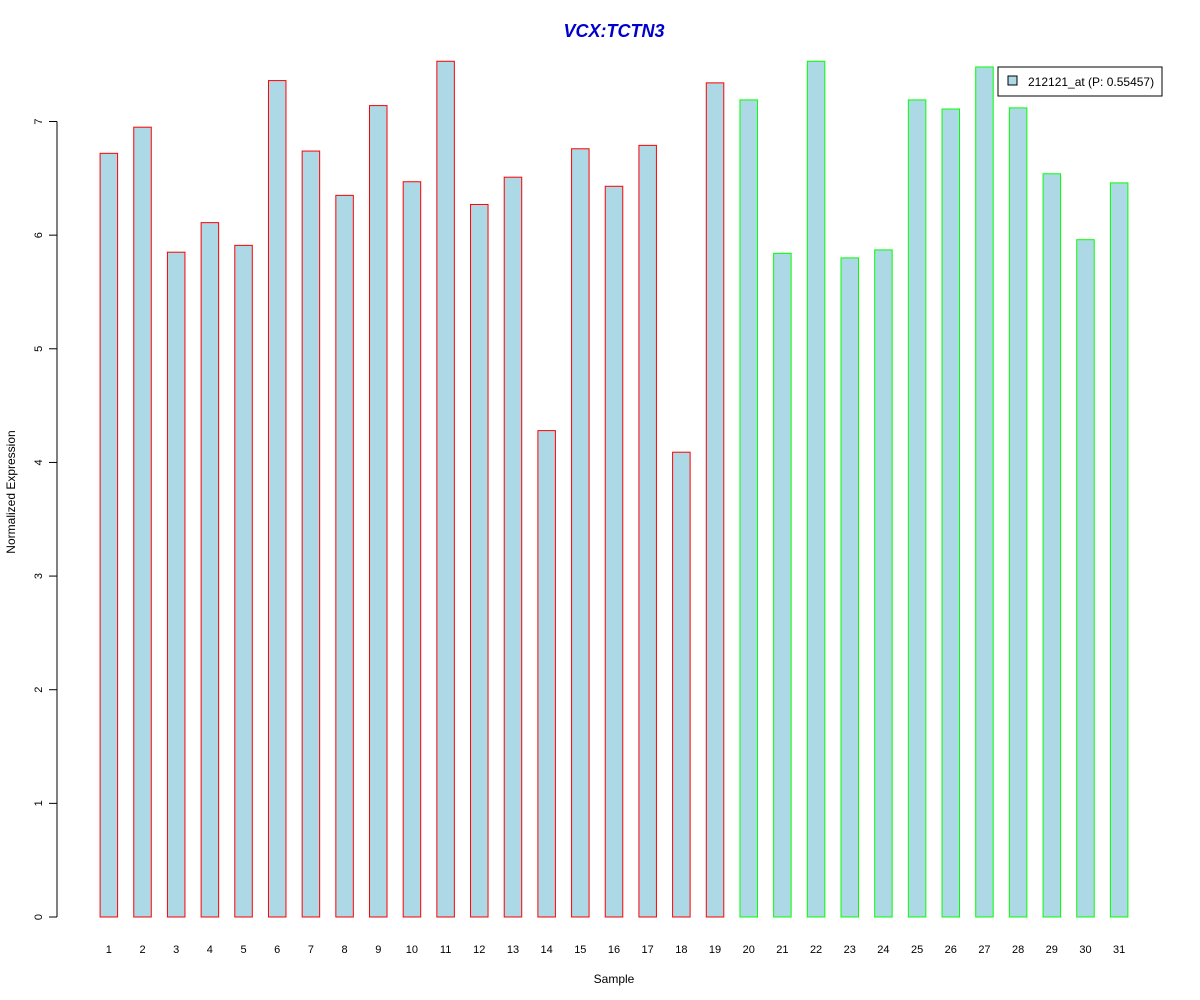 This screenshot has width=1200, height=1000. Describe the element at coordinates (681, 950) in the screenshot. I see `x-tick-label: 18` at that location.